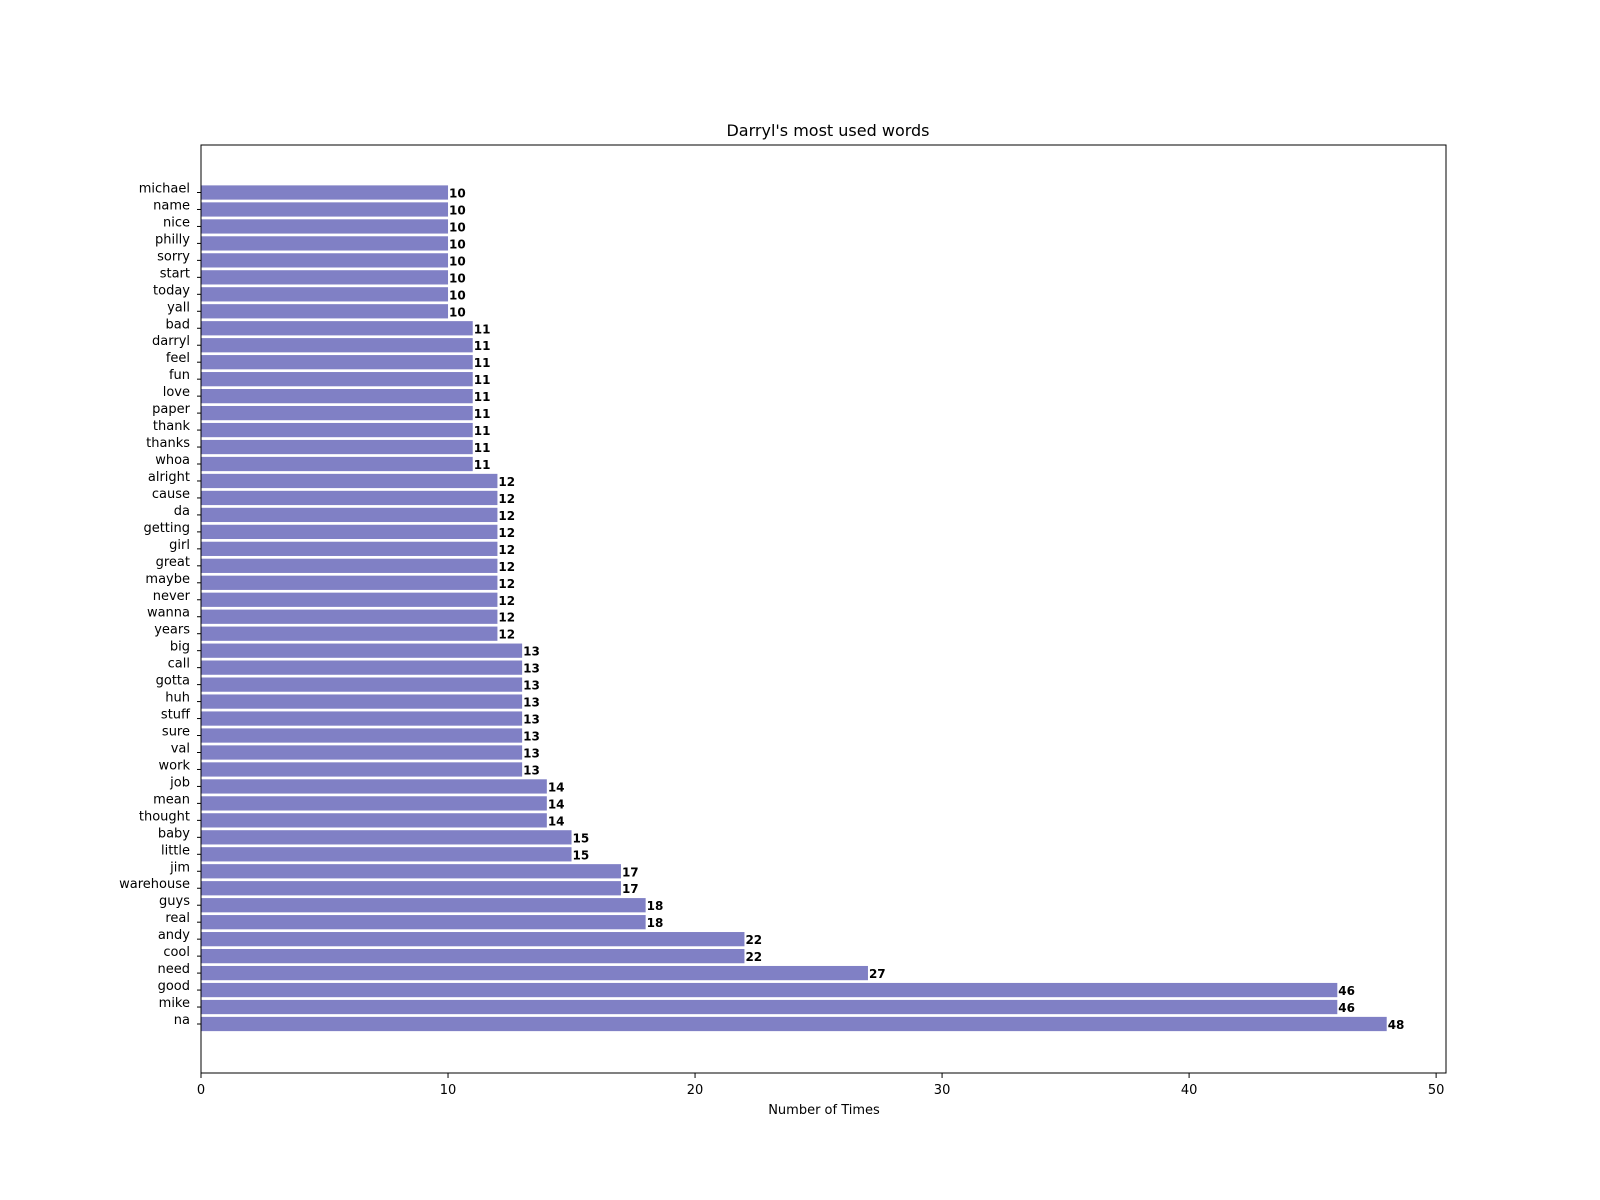 This screenshot has width=1600, height=1200. What do you see at coordinates (349, 582) in the screenshot?
I see `bar-maybe` at bounding box center [349, 582].